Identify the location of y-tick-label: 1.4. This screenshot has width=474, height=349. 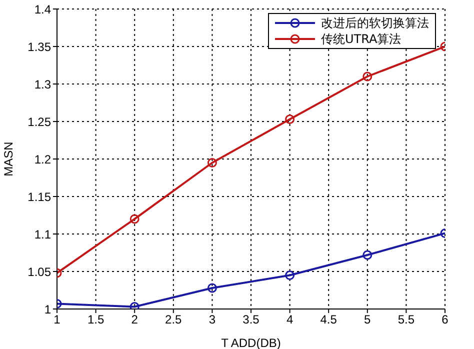
(43, 9).